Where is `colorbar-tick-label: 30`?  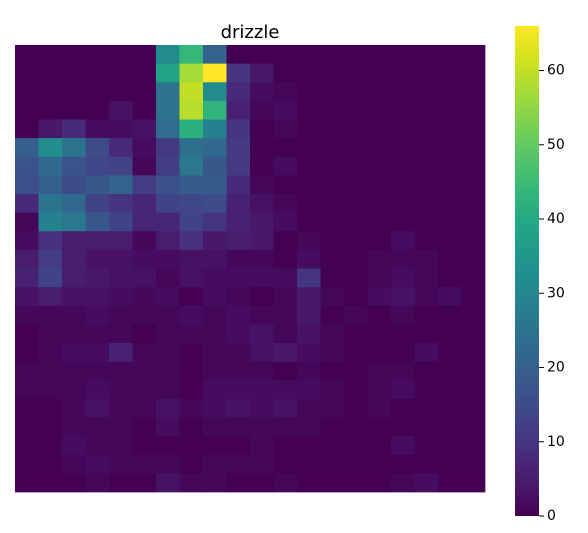
colorbar-tick-label: 30 is located at coordinates (556, 293).